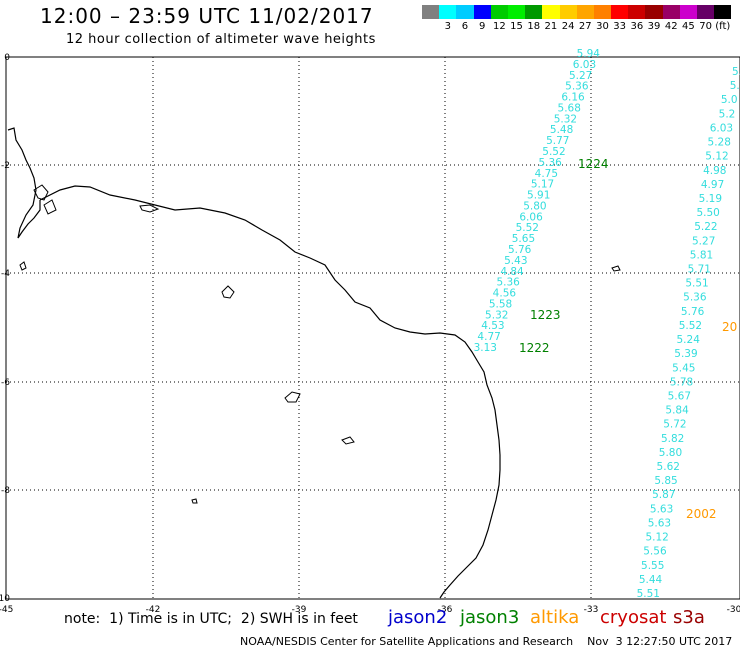  What do you see at coordinates (538, 196) in the screenshot?
I see `wave-height-value: 5.91` at bounding box center [538, 196].